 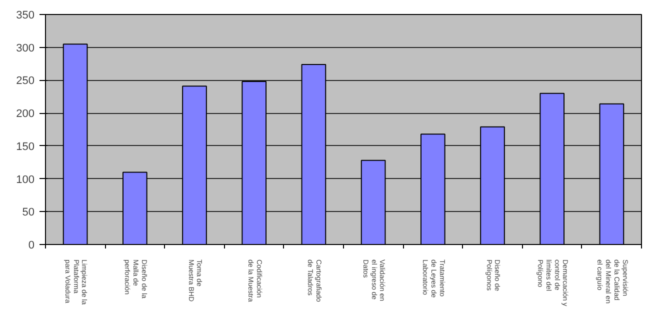 I want to click on y-tick-label: 50, so click(x=28, y=212).